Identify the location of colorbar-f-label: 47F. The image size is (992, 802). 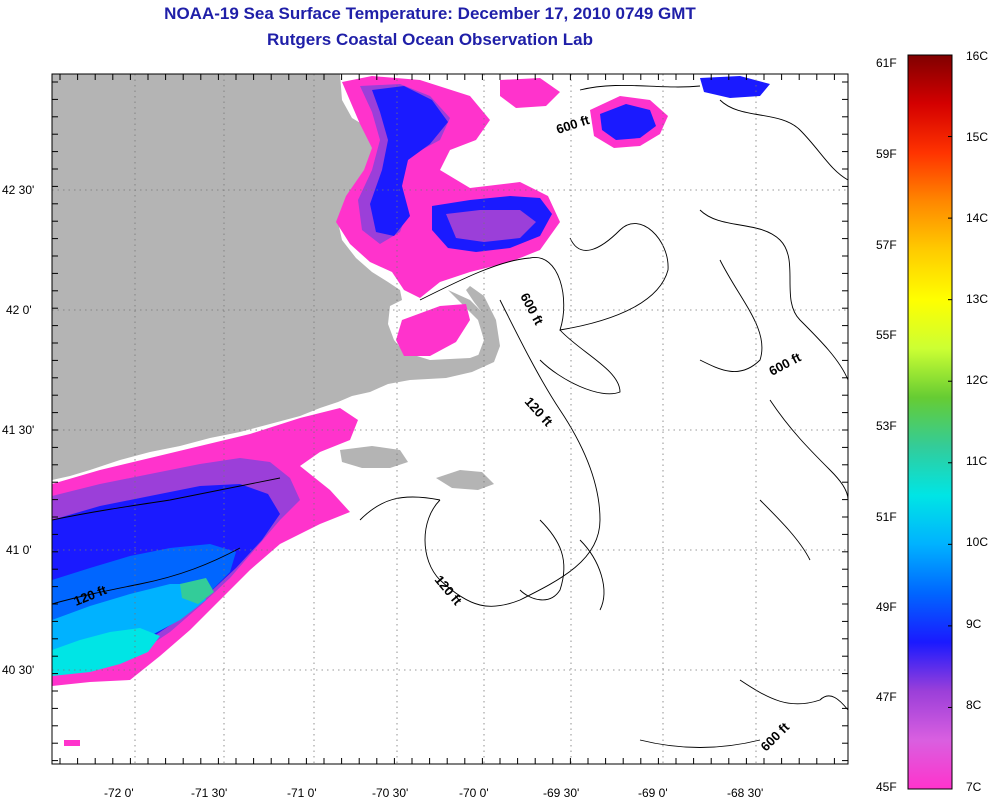
(886, 697).